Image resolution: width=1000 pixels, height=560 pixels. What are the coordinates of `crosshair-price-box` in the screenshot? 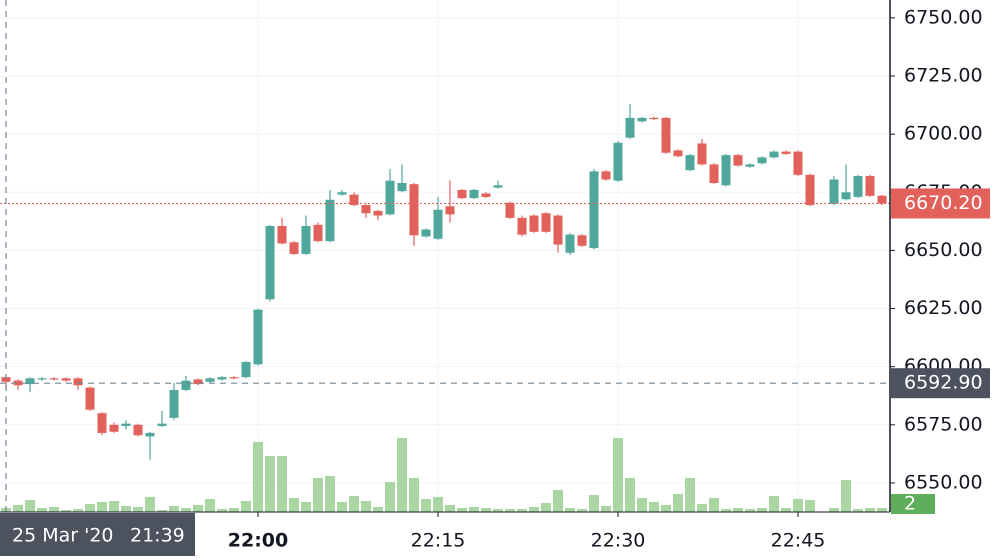 It's located at (940, 383).